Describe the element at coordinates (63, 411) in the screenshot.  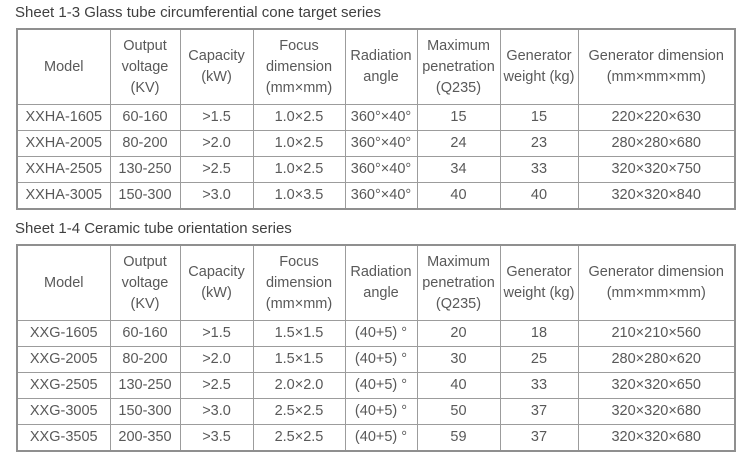
I see `data-cell: XXG-3005` at that location.